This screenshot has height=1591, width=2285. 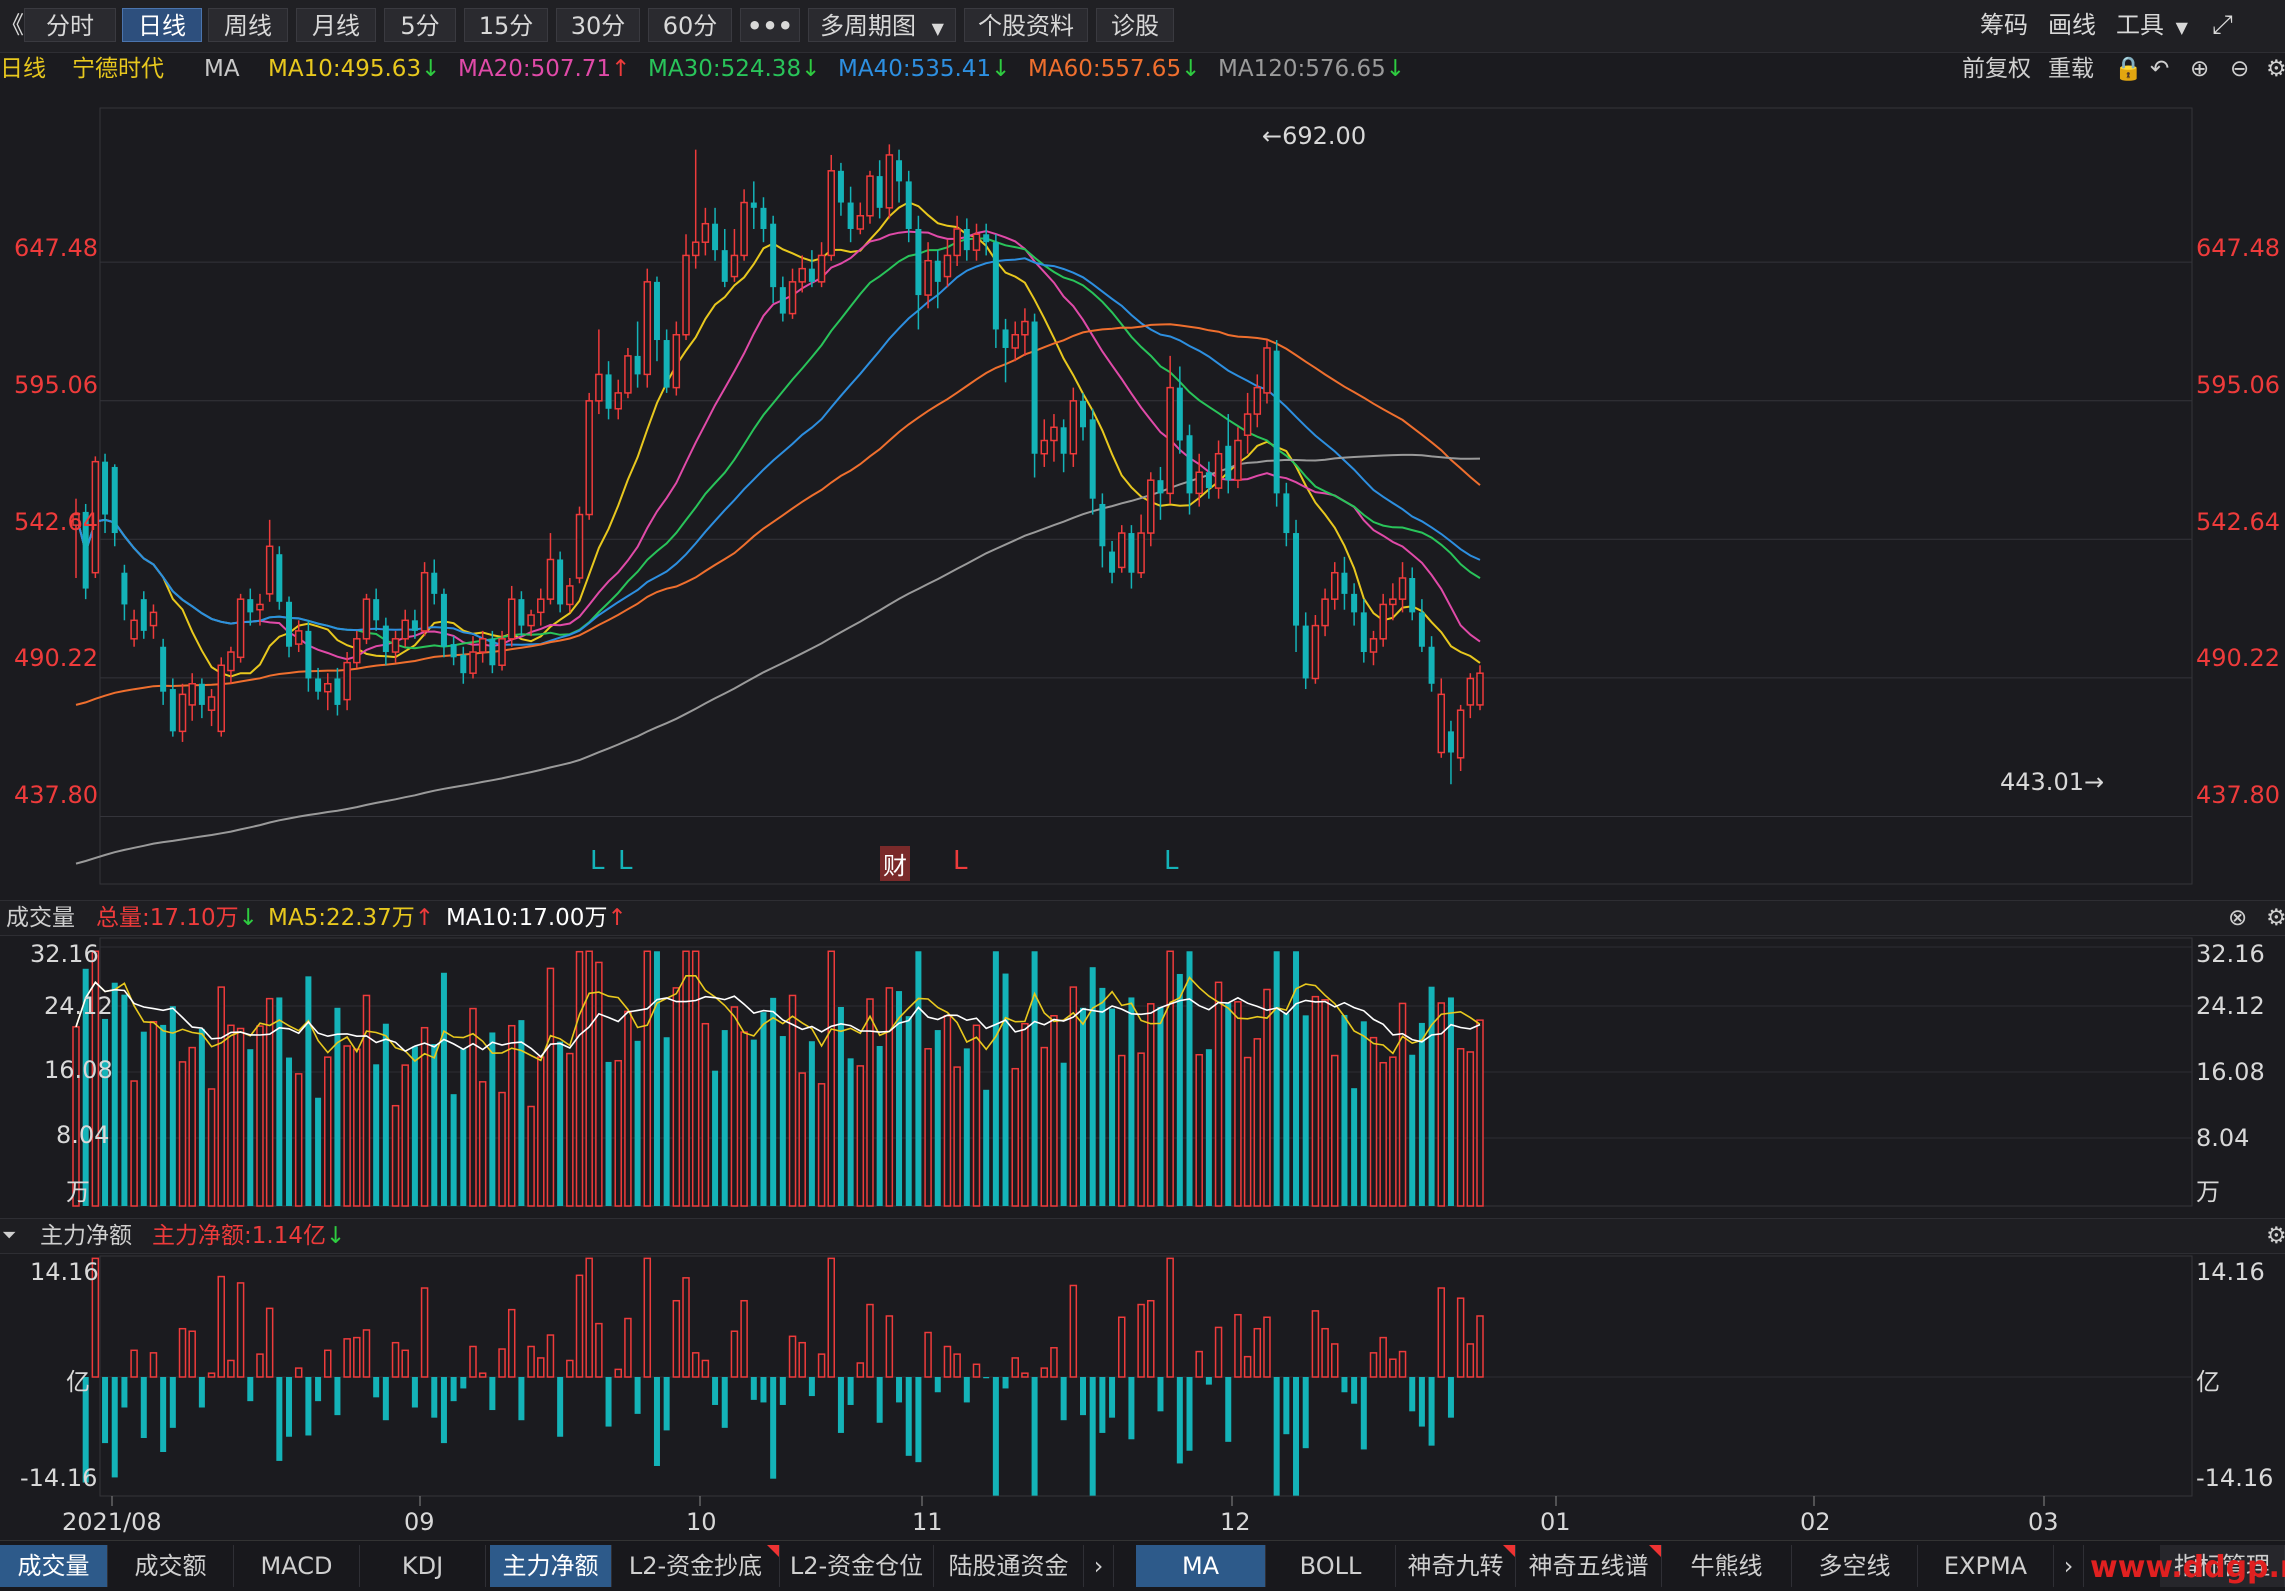 What do you see at coordinates (248, 25) in the screenshot?
I see `tab-weekly: 周线` at bounding box center [248, 25].